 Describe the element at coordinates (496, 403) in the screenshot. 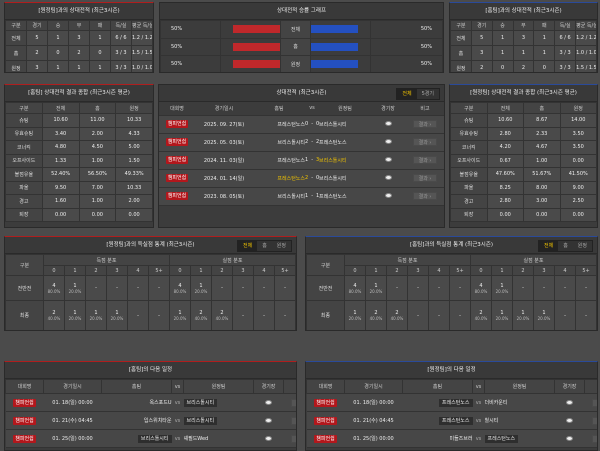

I see `away-team: 더비카운티` at that location.